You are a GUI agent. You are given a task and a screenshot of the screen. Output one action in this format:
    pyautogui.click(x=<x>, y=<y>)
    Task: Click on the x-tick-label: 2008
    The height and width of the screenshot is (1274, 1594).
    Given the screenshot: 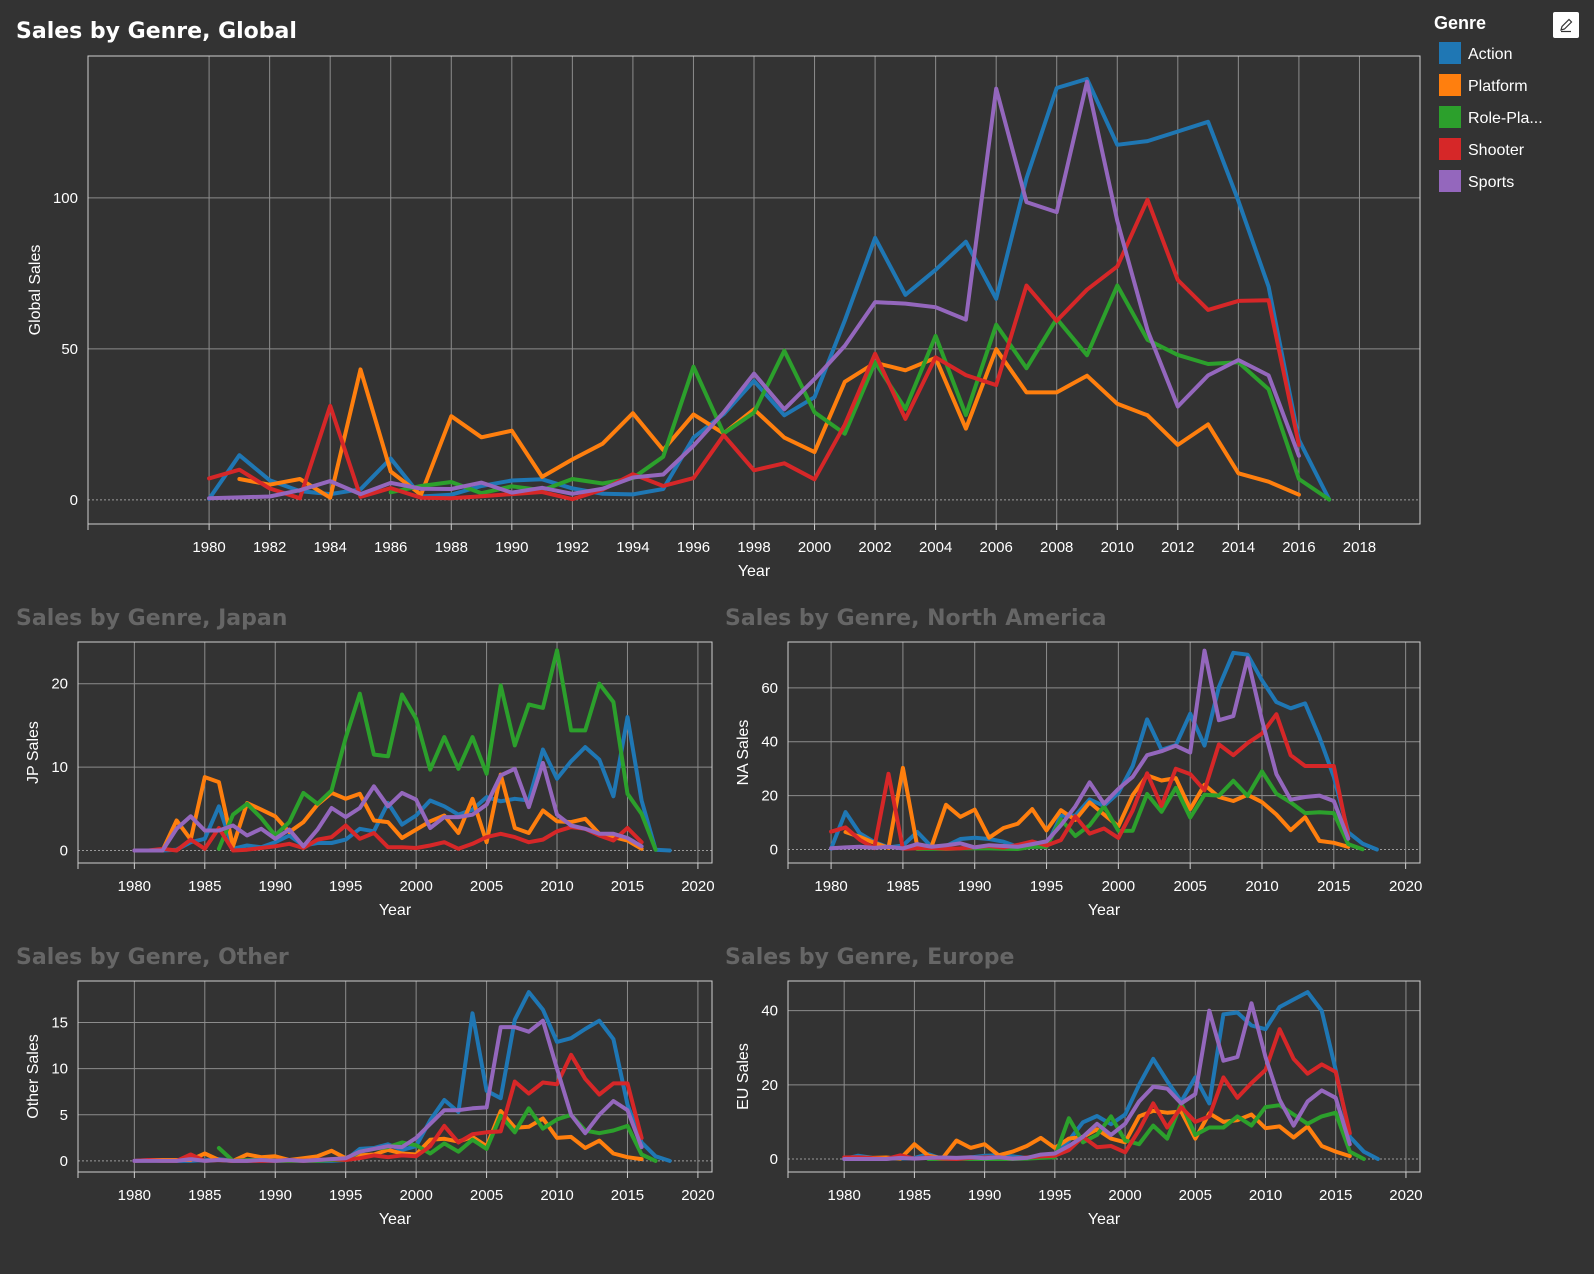 What is the action you would take?
    pyautogui.click(x=1056, y=547)
    